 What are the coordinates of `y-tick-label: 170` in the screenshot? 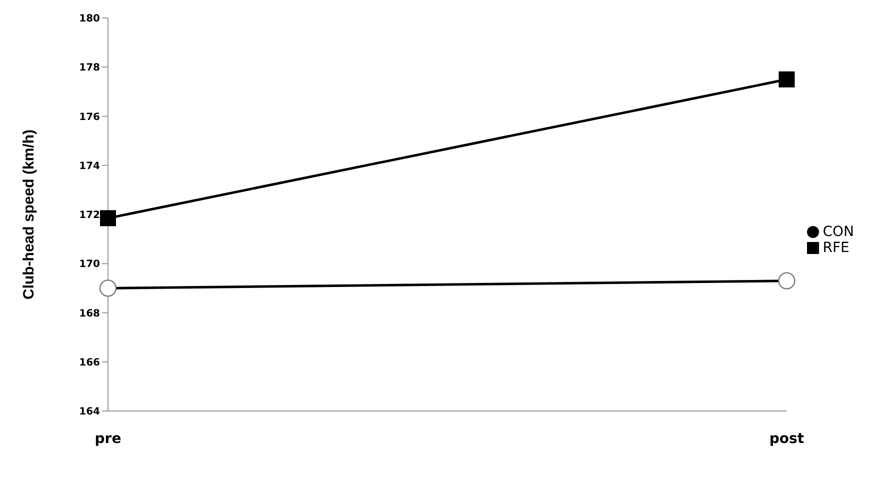 It's located at (89, 264).